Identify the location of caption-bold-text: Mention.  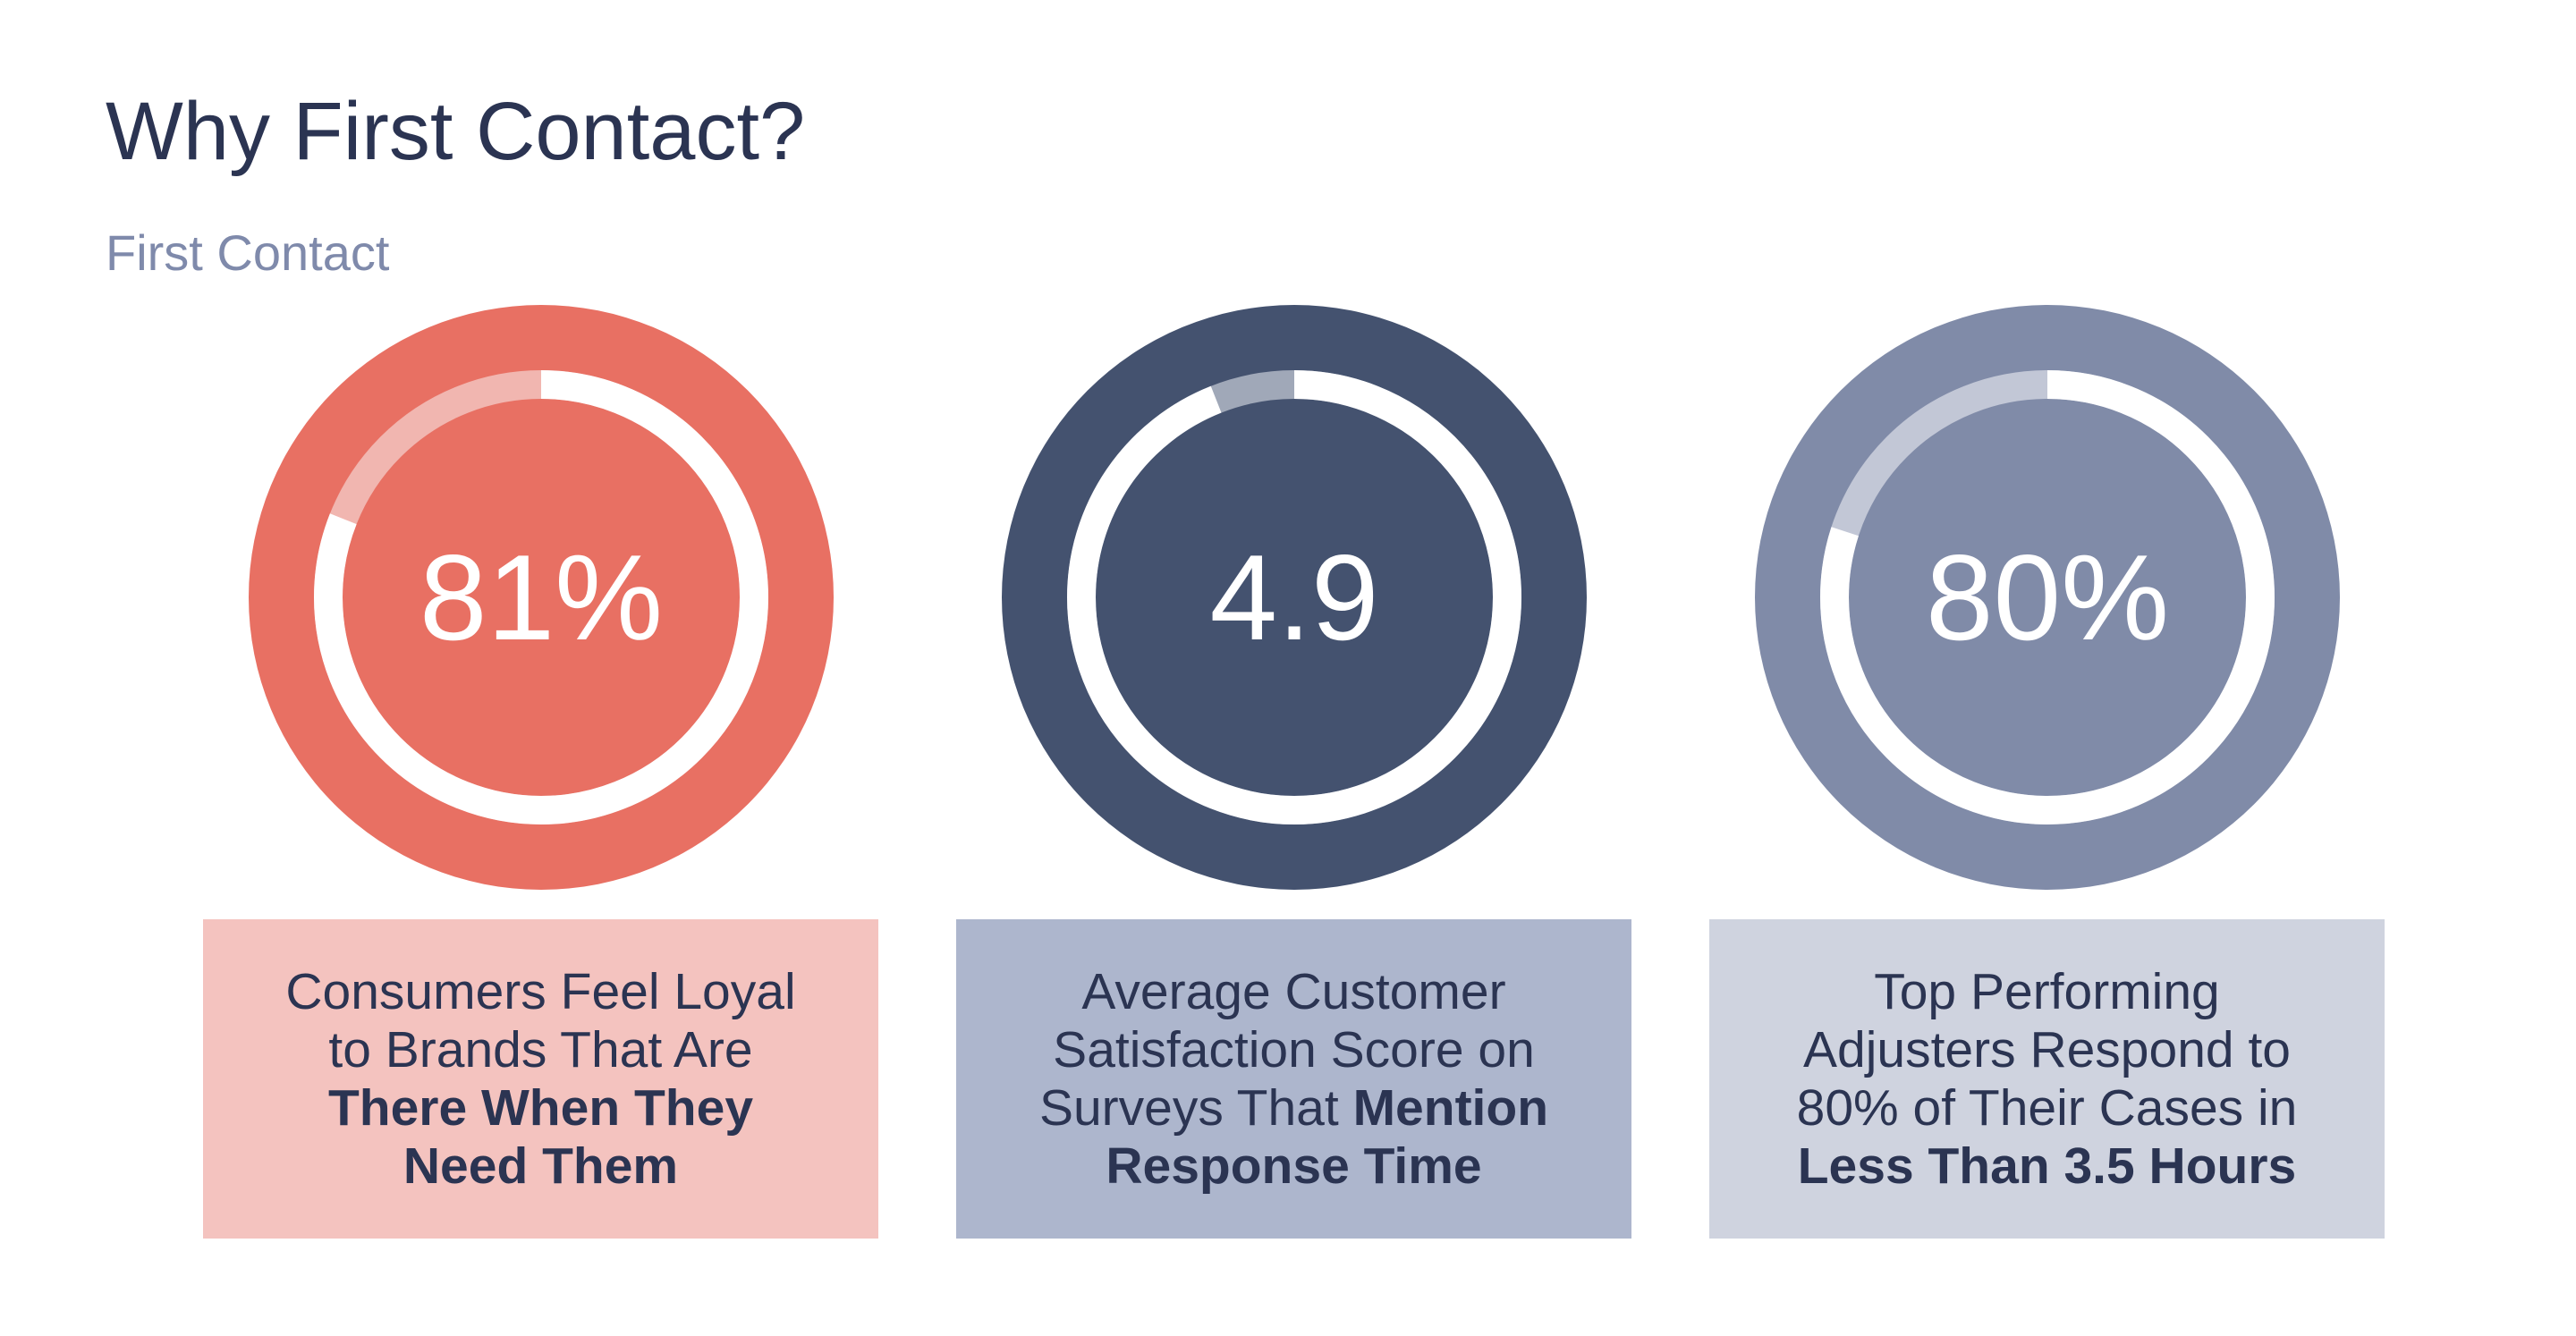
(1450, 1107).